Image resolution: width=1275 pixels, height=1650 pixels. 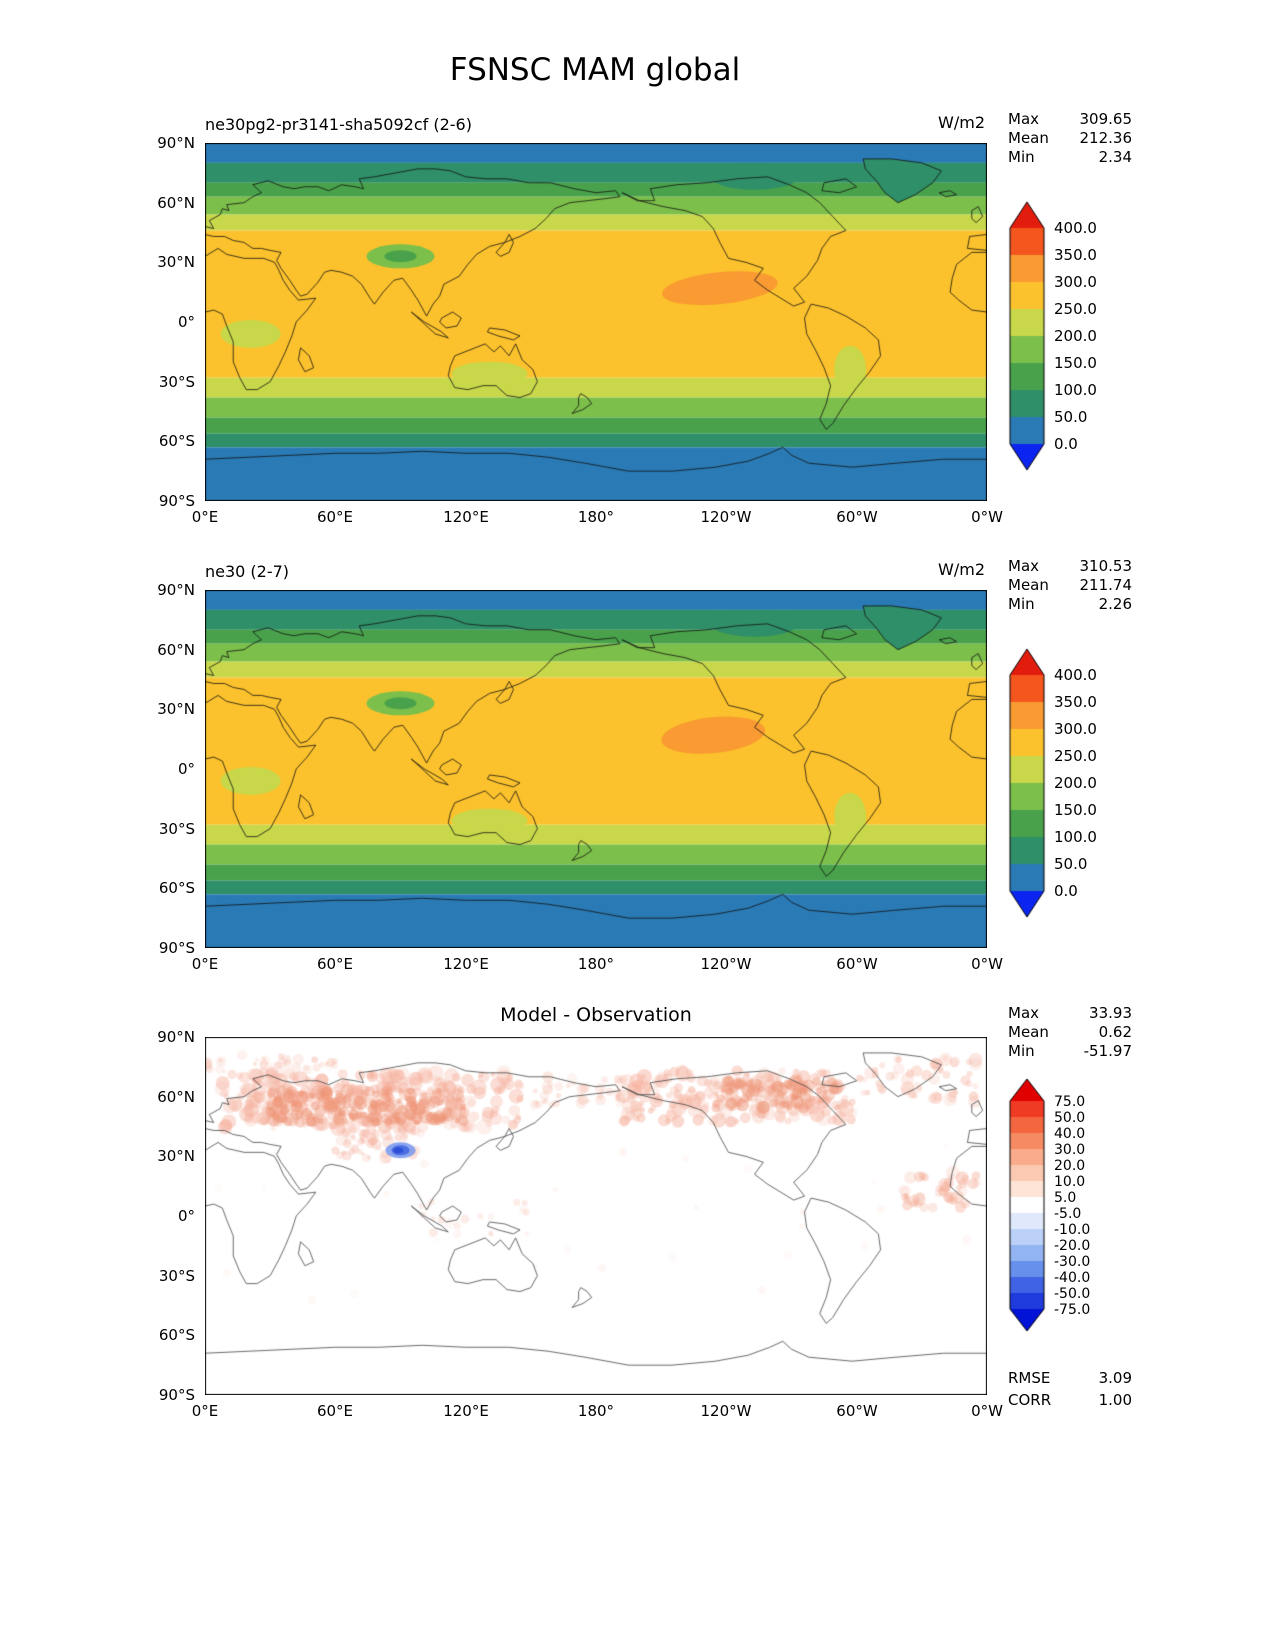 What do you see at coordinates (1070, 1166) in the screenshot?
I see `colorbar-tick-label: 20.0` at bounding box center [1070, 1166].